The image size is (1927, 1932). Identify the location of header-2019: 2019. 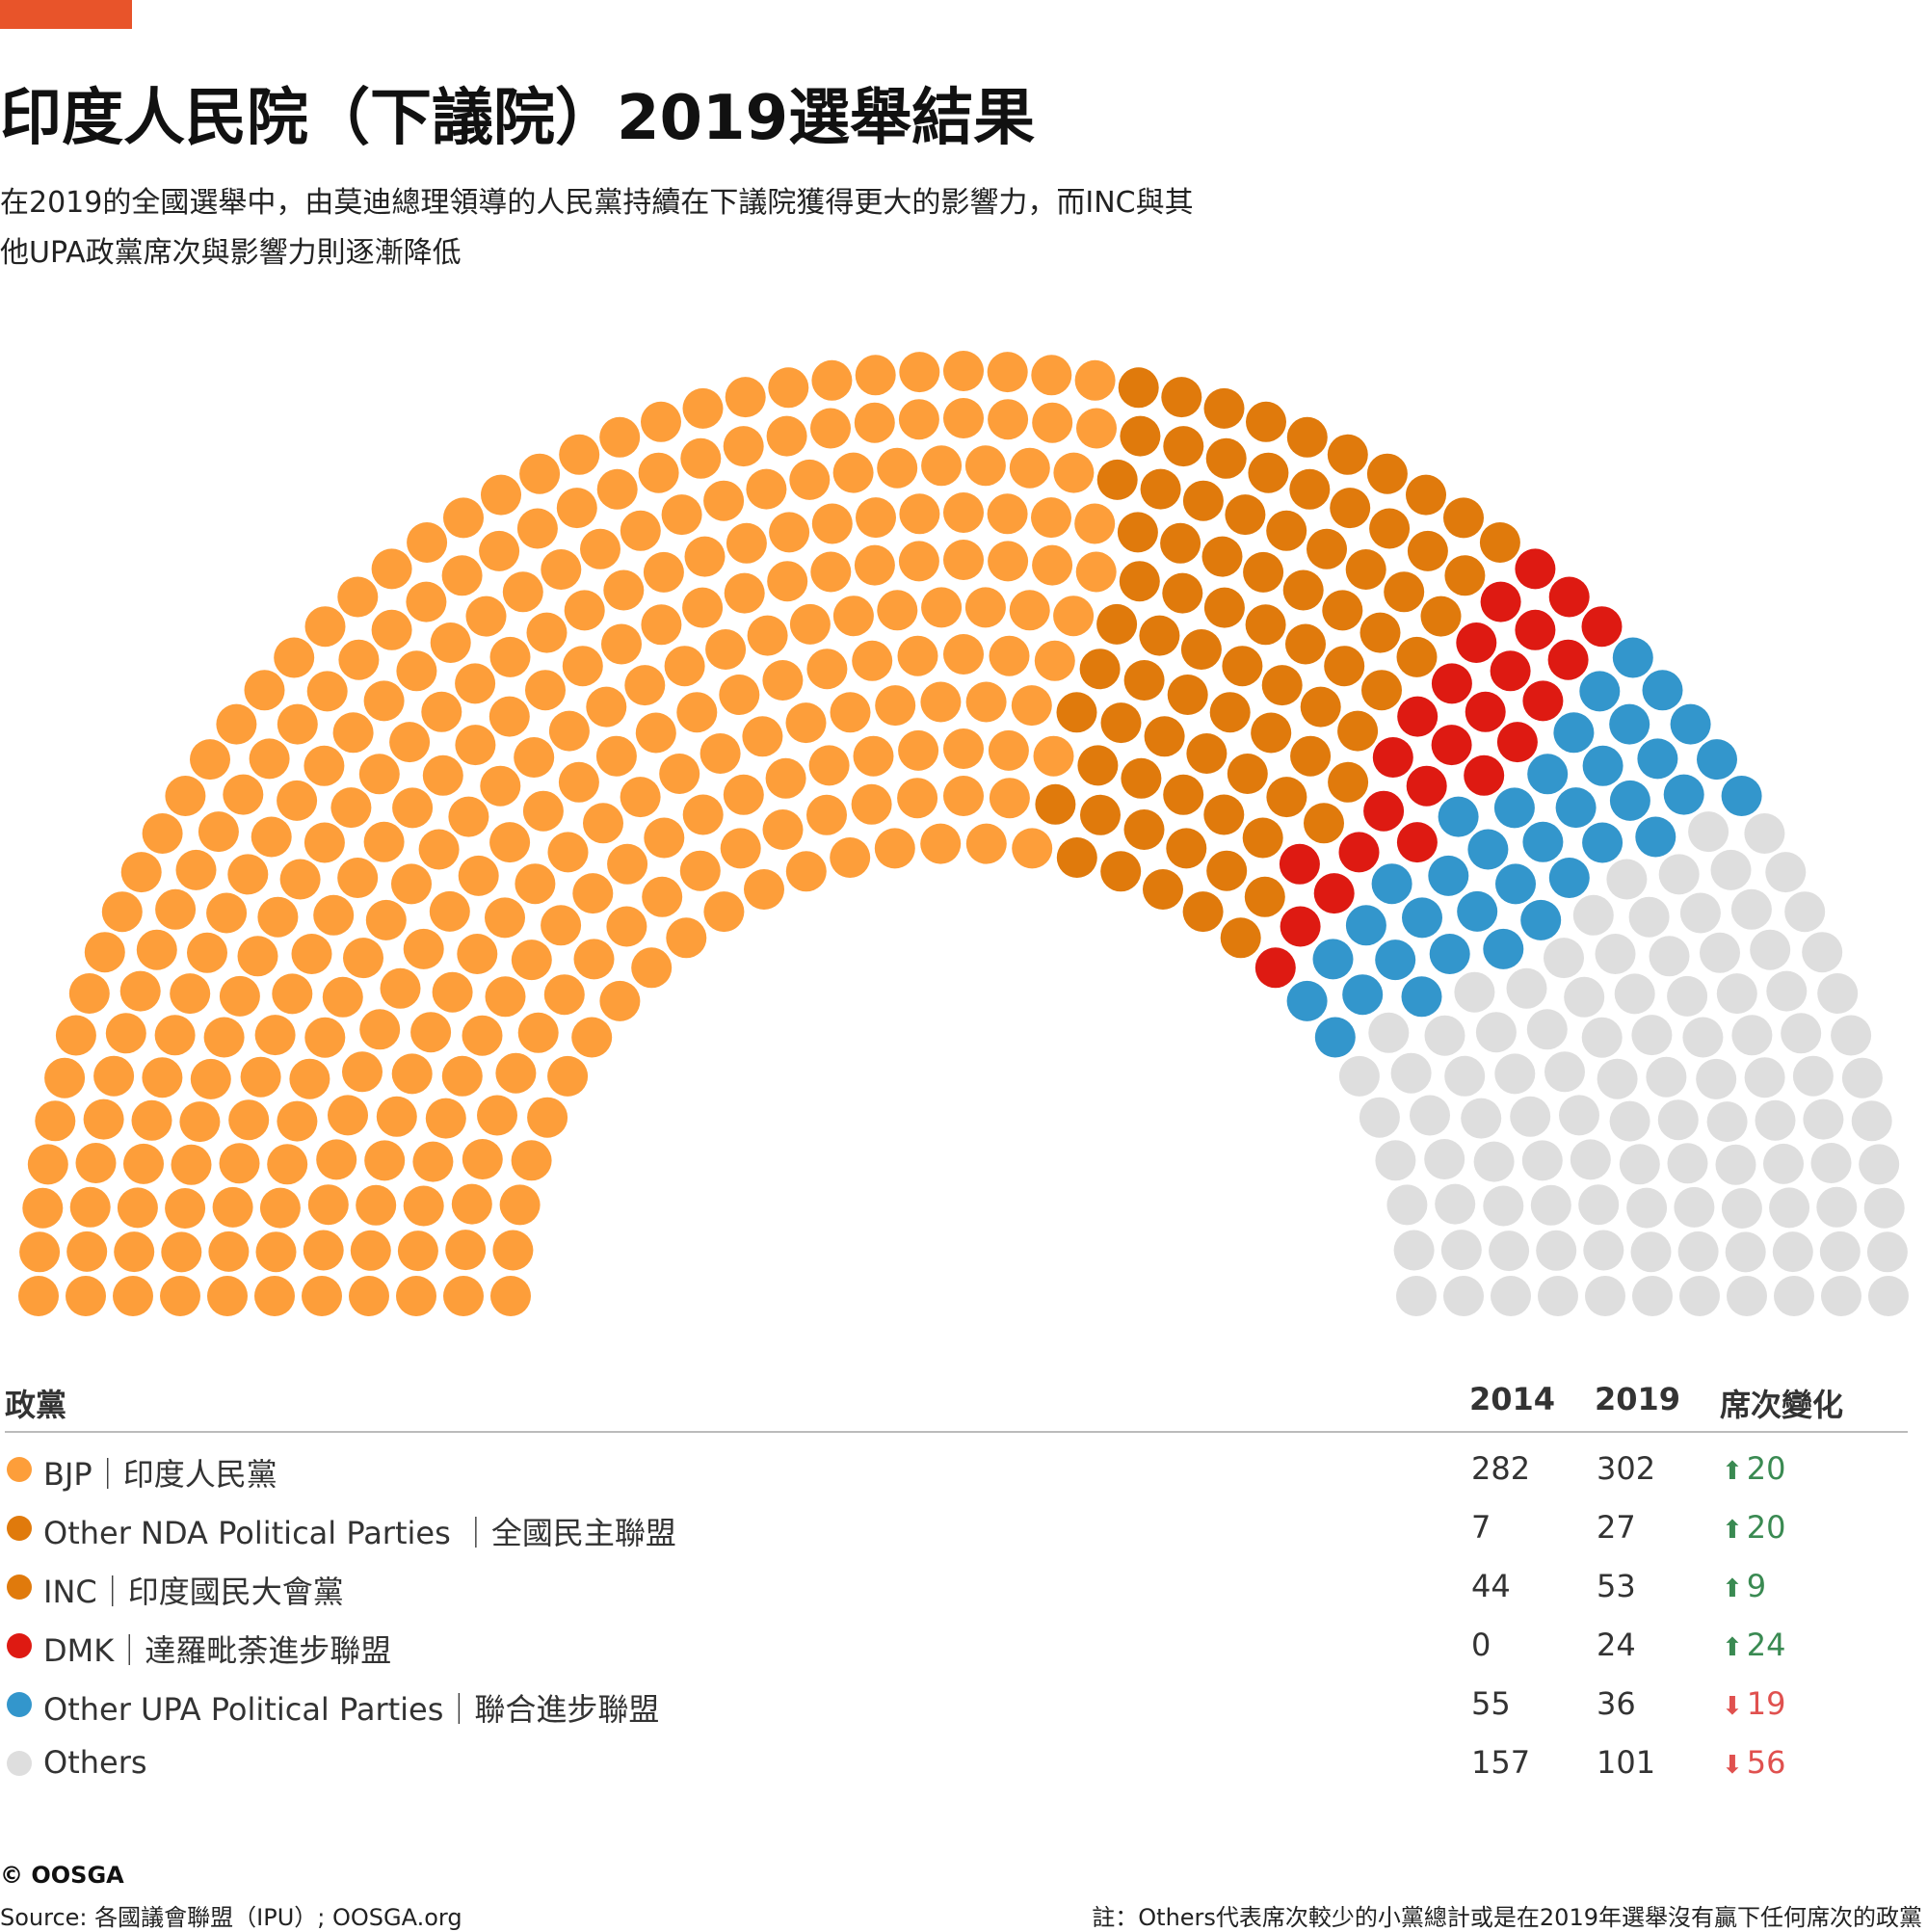
(1638, 1399).